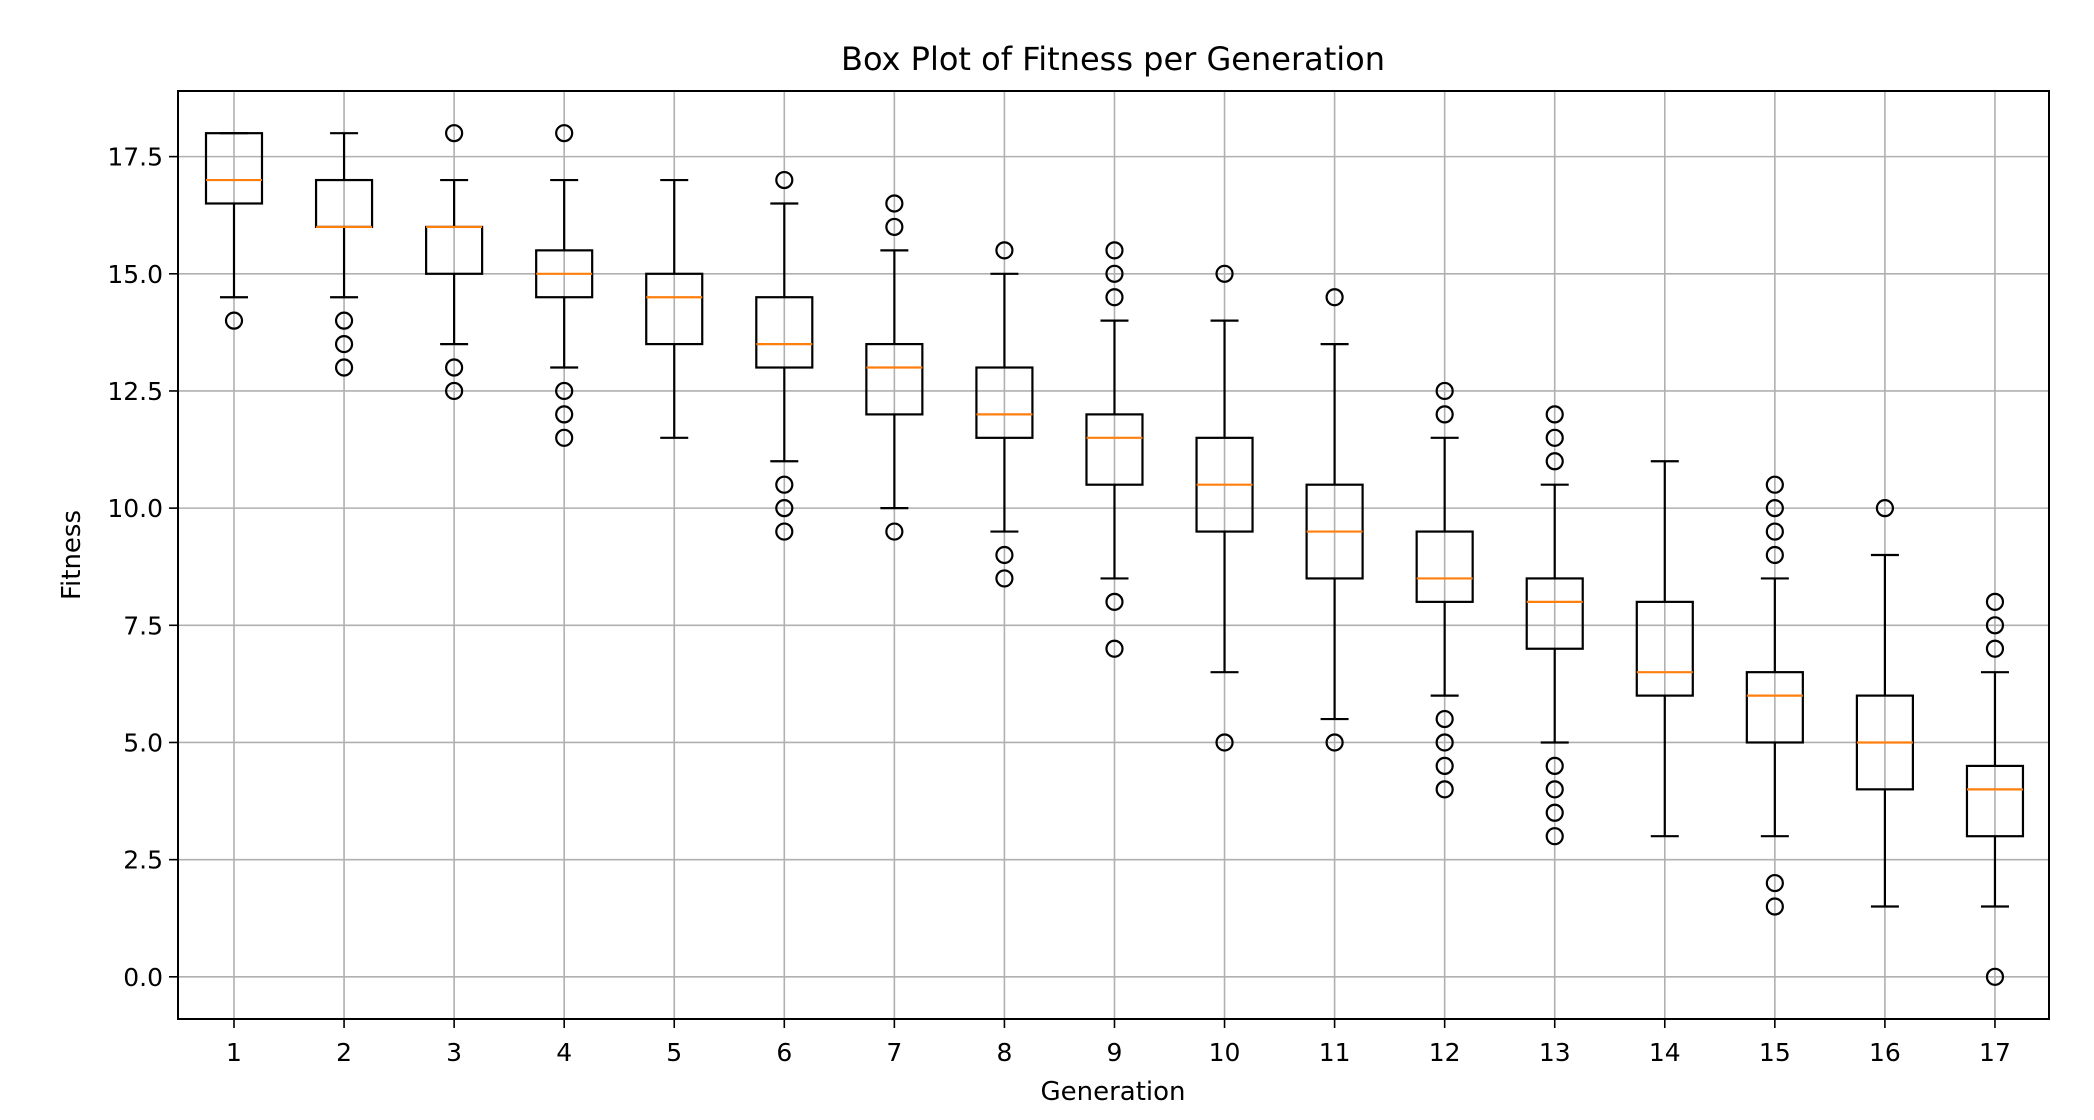  What do you see at coordinates (234, 1052) in the screenshot?
I see `x-tick-label: 1` at bounding box center [234, 1052].